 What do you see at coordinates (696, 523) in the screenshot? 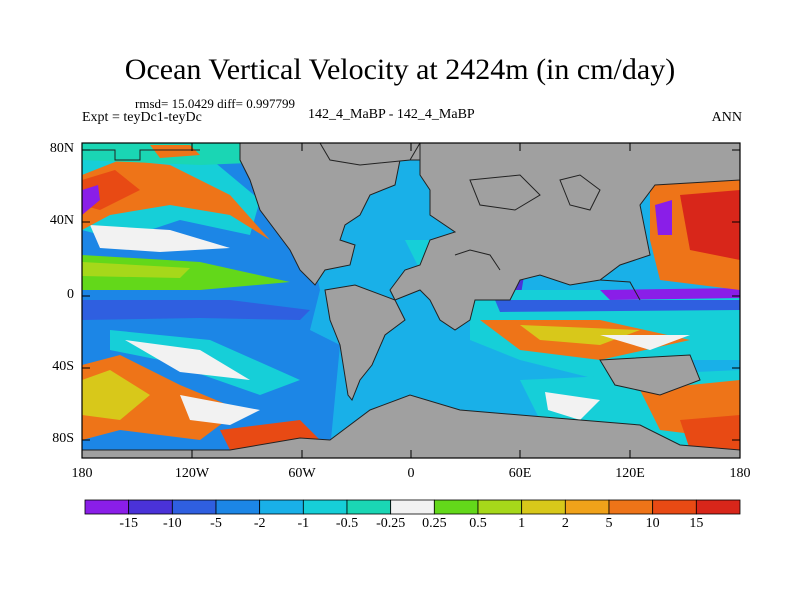
I see `colorbar-label: 15` at bounding box center [696, 523].